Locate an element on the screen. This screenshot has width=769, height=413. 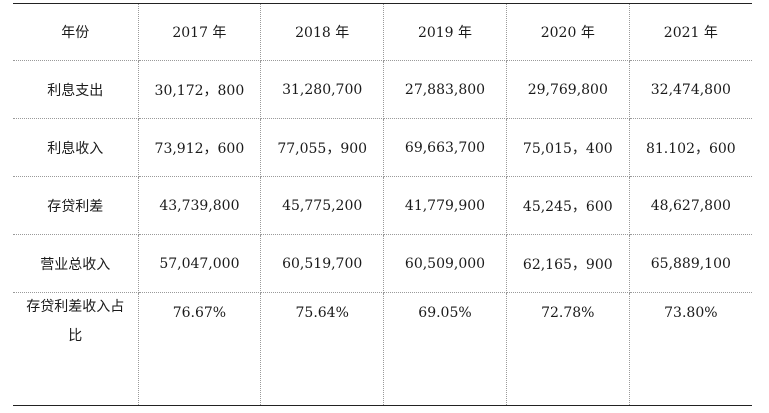
table-cell: 45,775,200 is located at coordinates (322, 205).